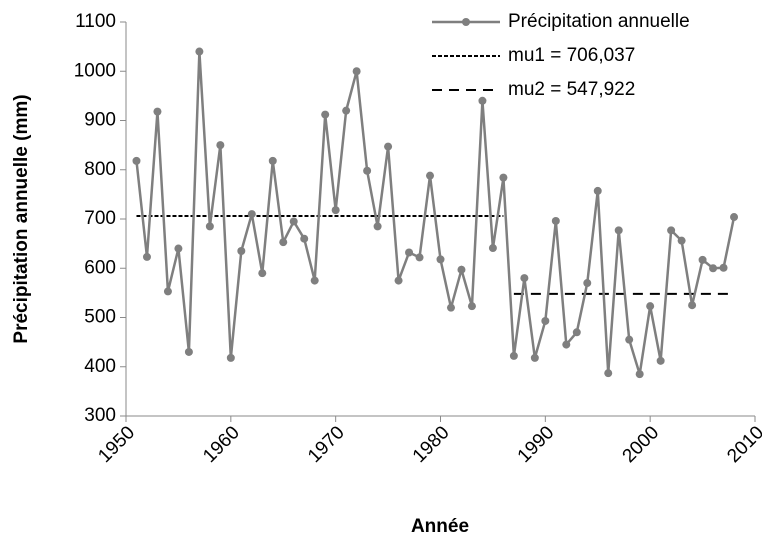 The image size is (762, 547). What do you see at coordinates (742, 444) in the screenshot?
I see `x-tick-label: 2010` at bounding box center [742, 444].